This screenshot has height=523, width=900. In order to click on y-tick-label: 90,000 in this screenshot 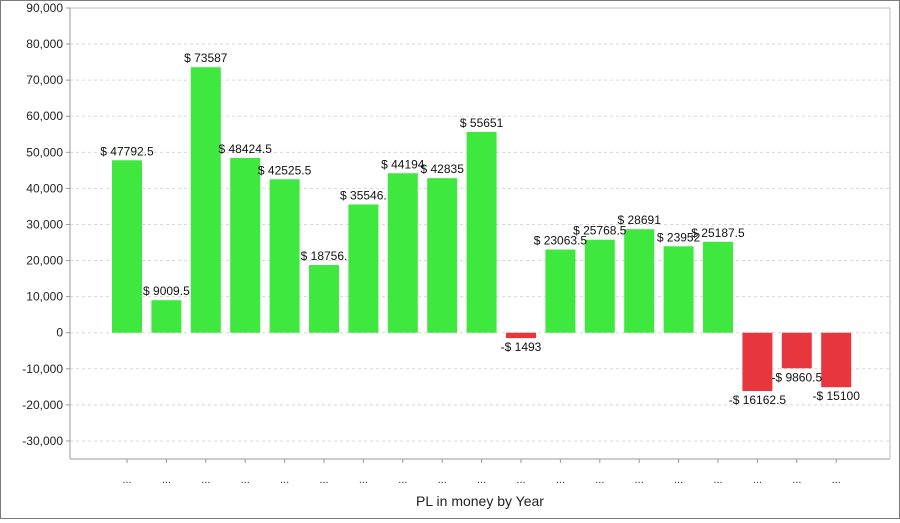, I will do `click(44, 8)`.